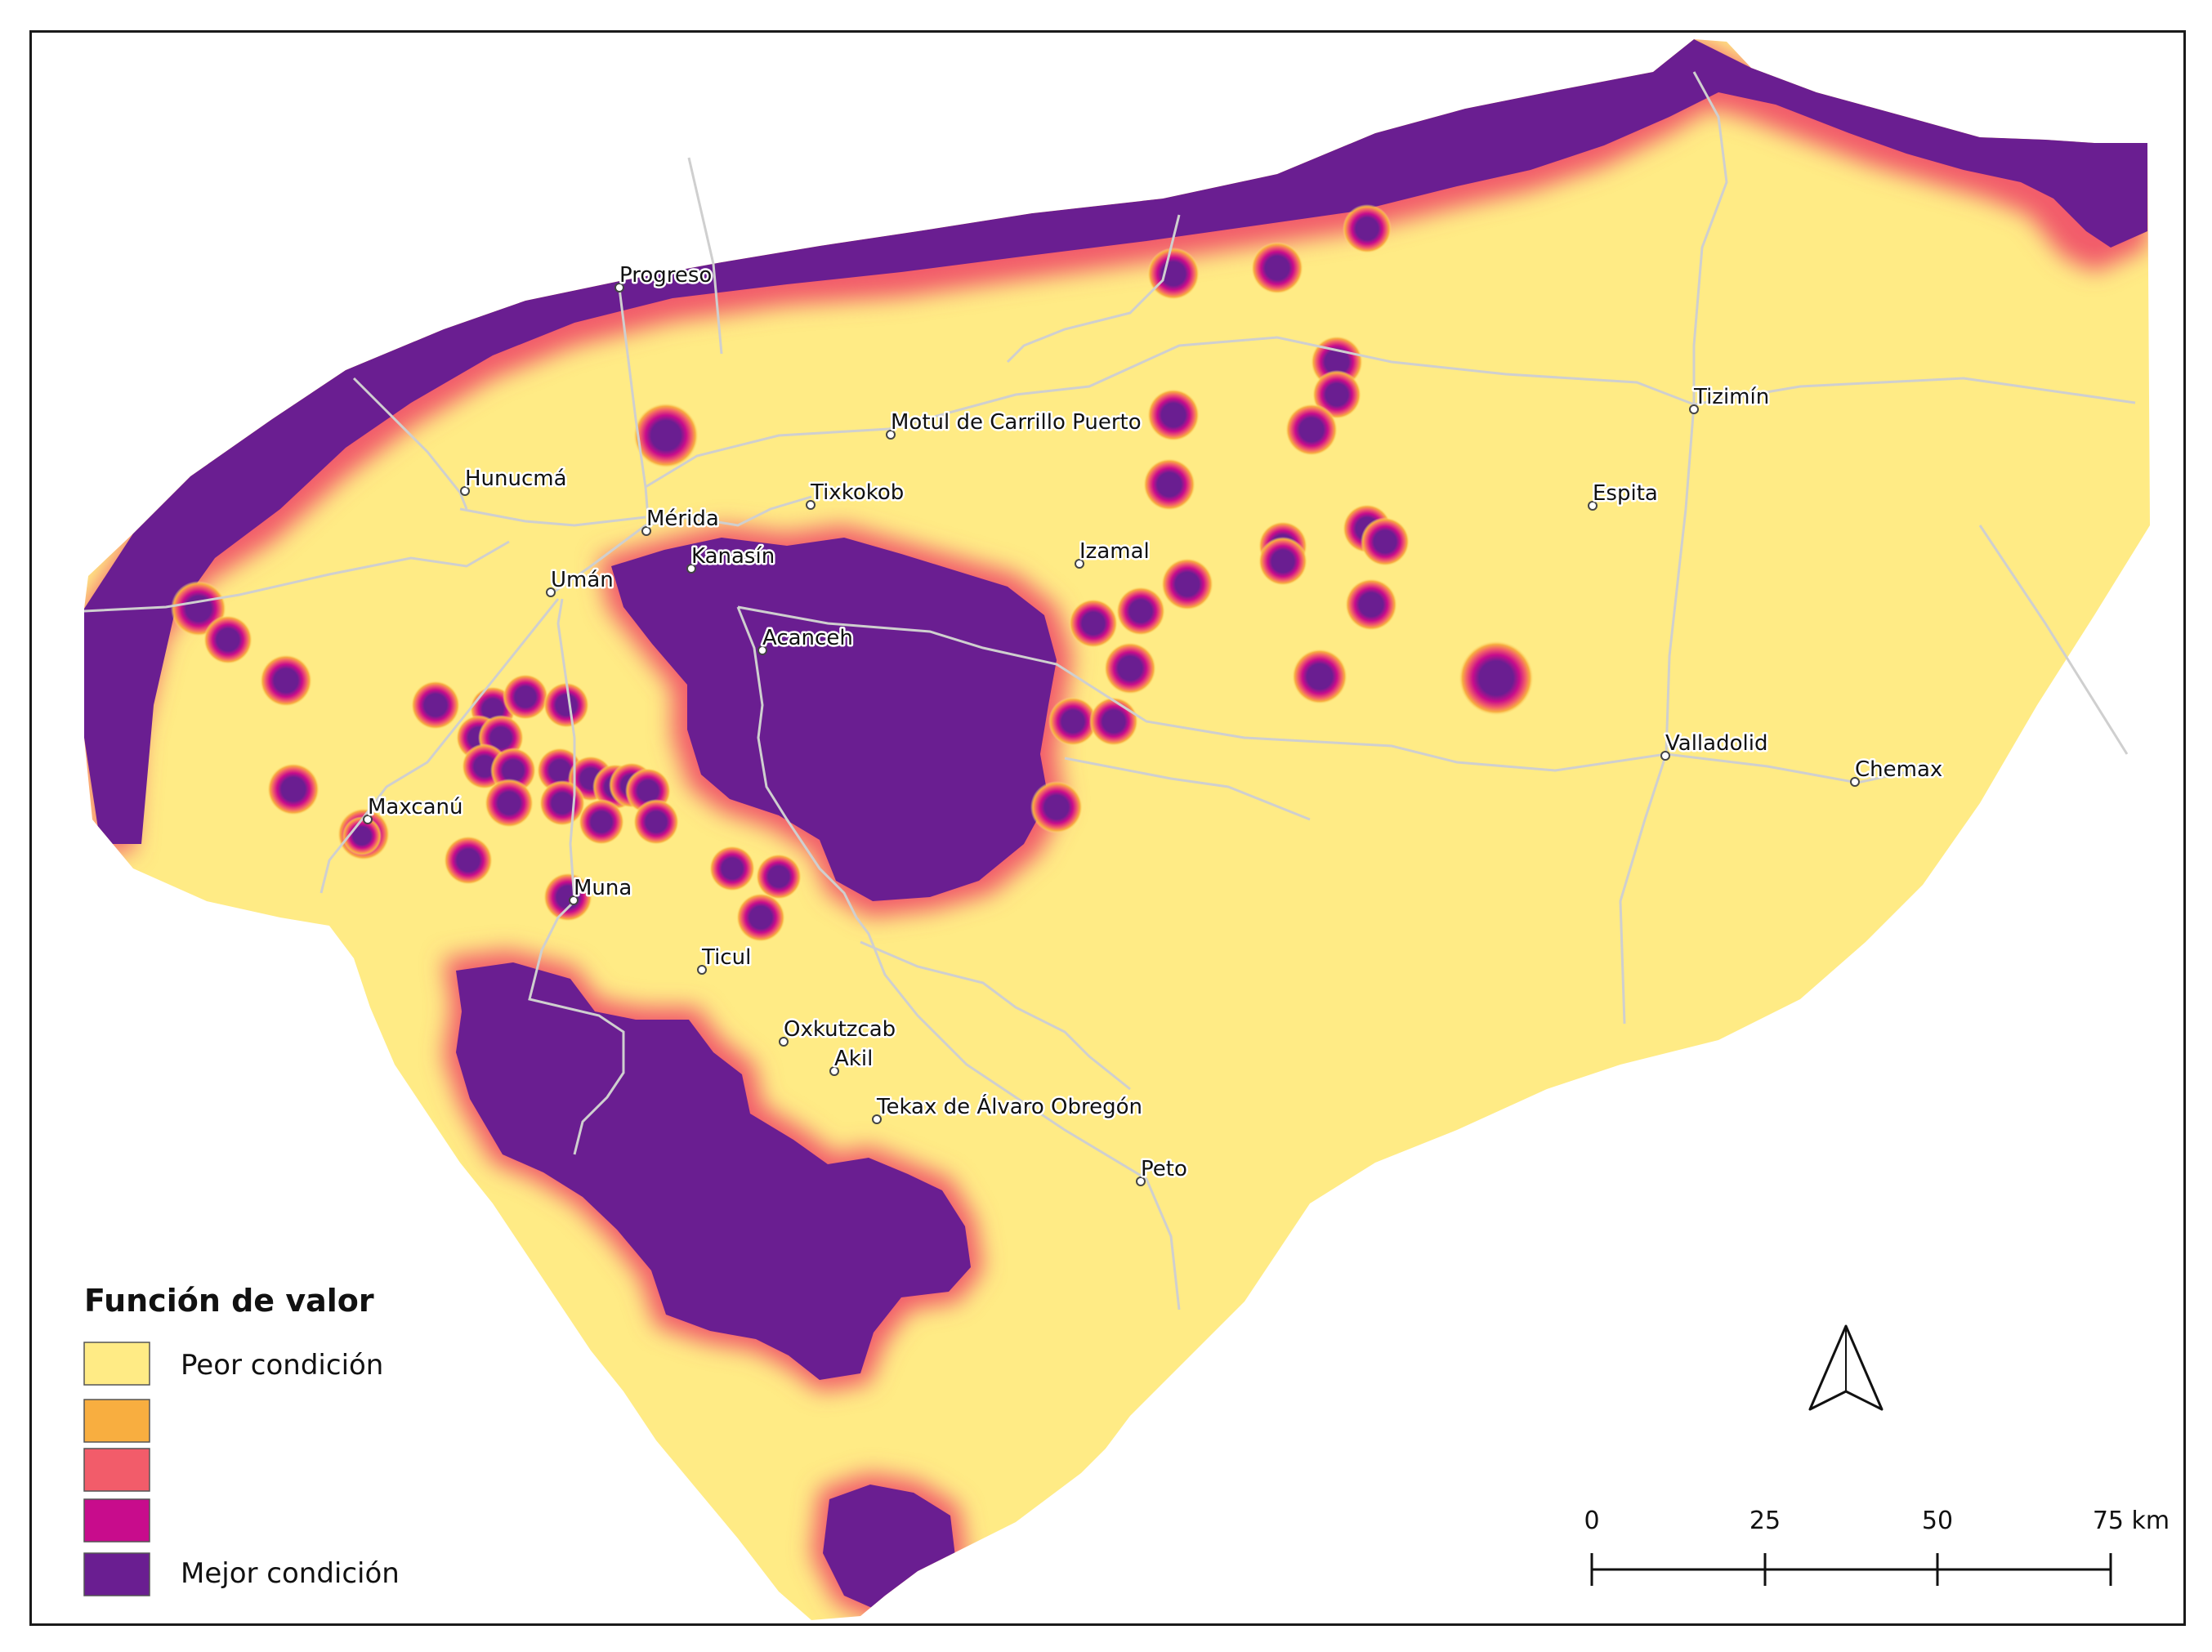  I want to click on svg-text: Acanceh, so click(807, 638).